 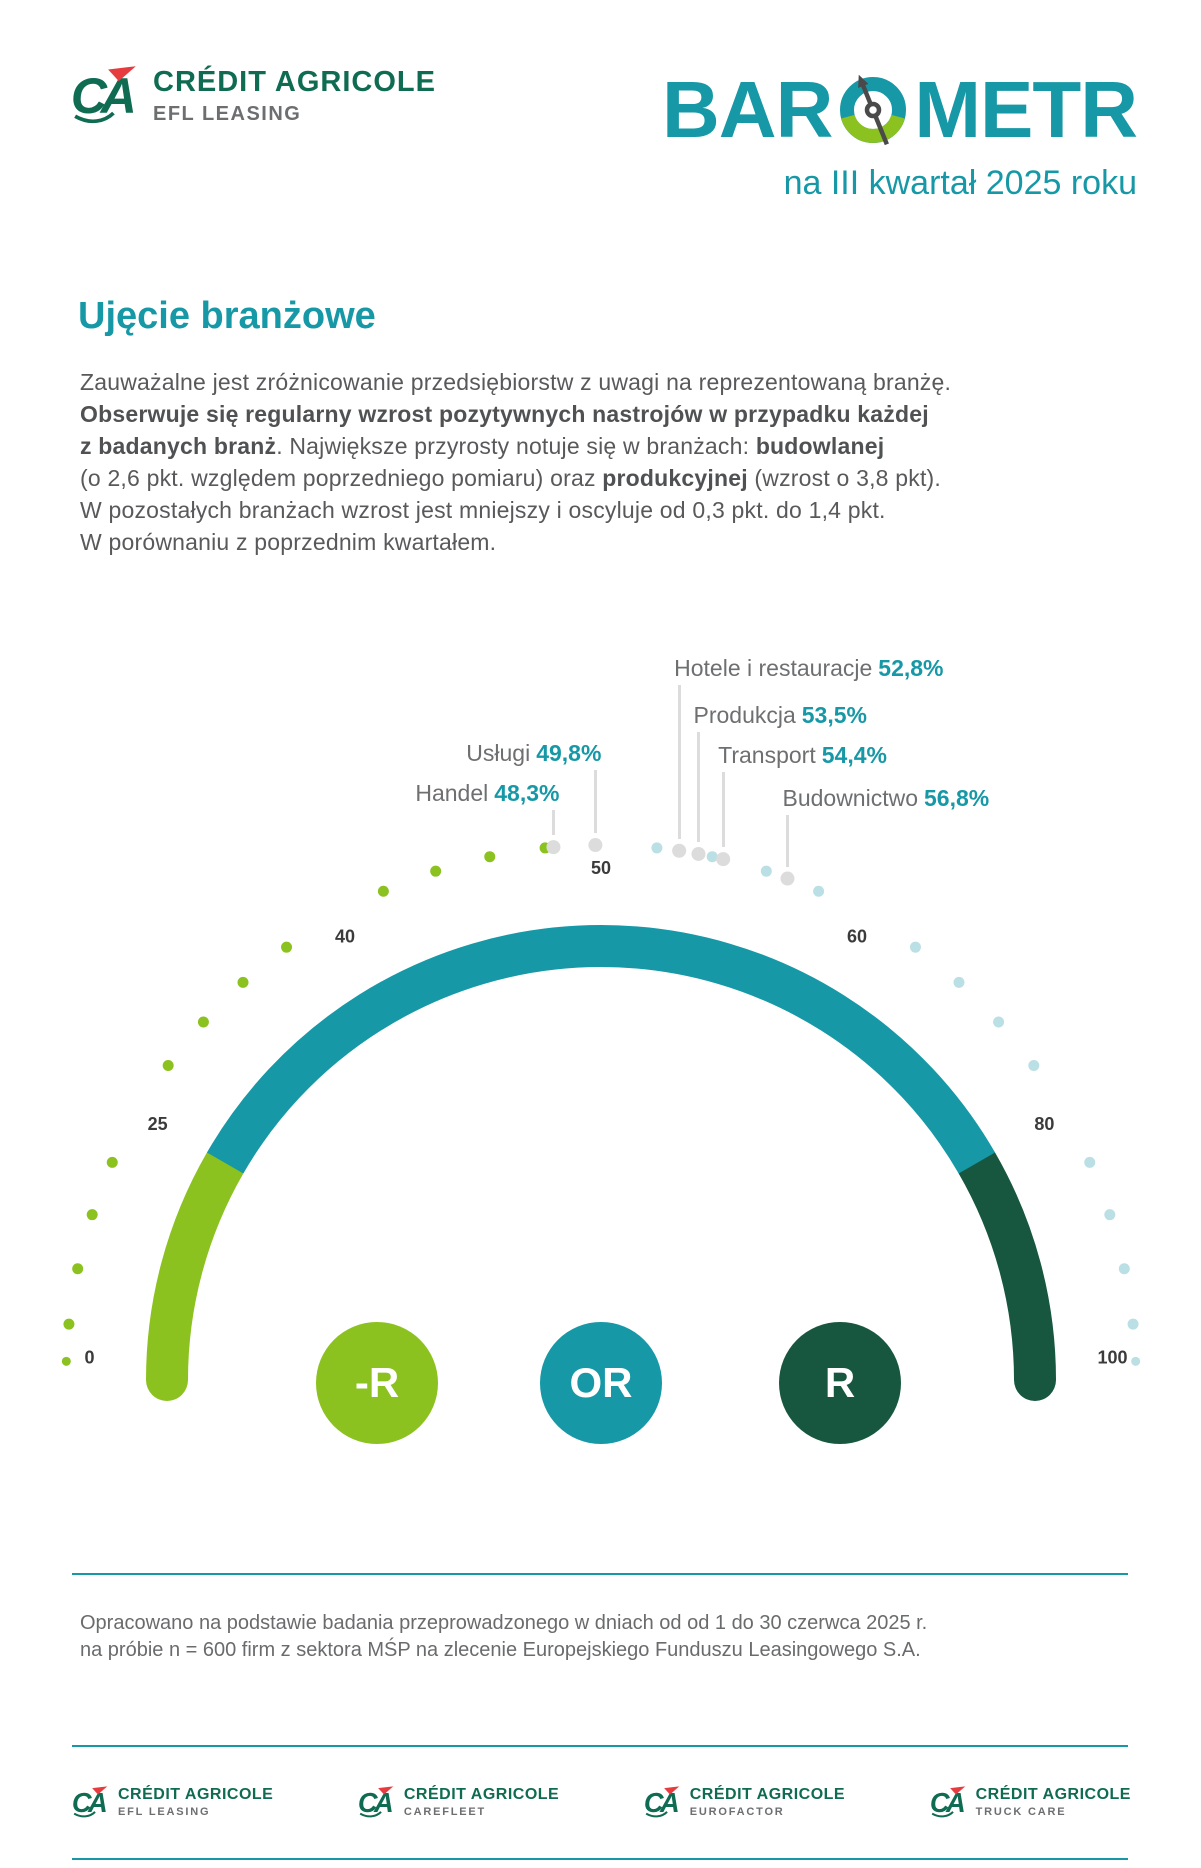 I want to click on industry-value: 56,8%, so click(x=957, y=798).